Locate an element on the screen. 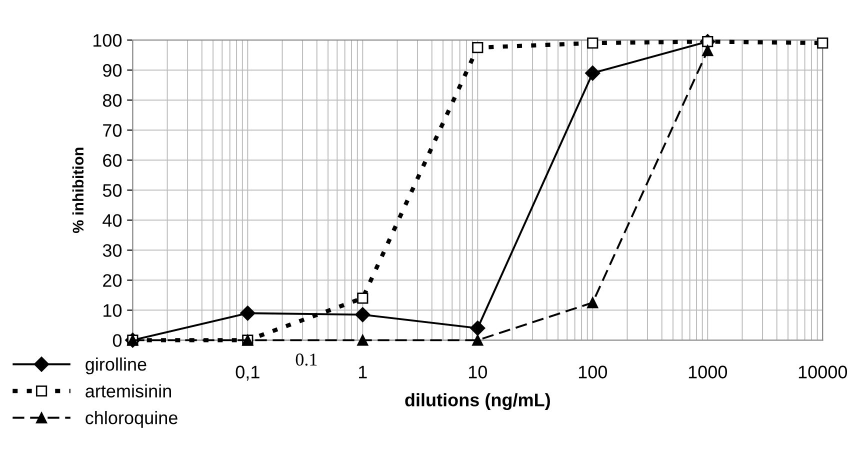  y-tick-label: 20 is located at coordinates (112, 280).